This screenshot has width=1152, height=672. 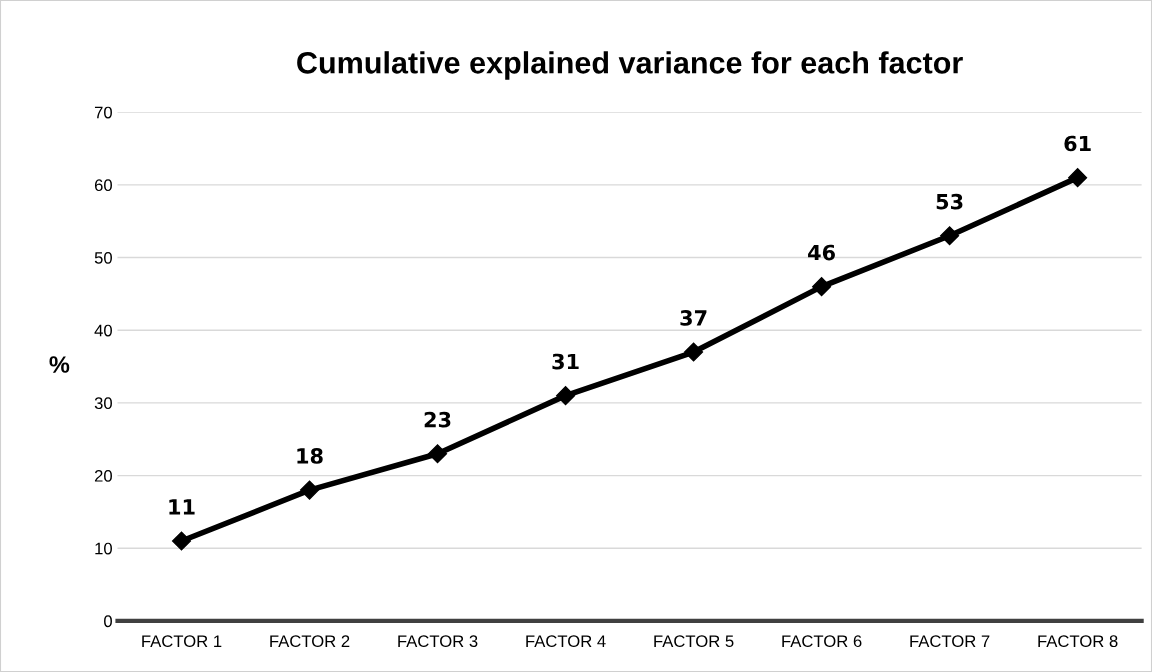 I want to click on y-tick-label: 10, so click(x=103, y=548).